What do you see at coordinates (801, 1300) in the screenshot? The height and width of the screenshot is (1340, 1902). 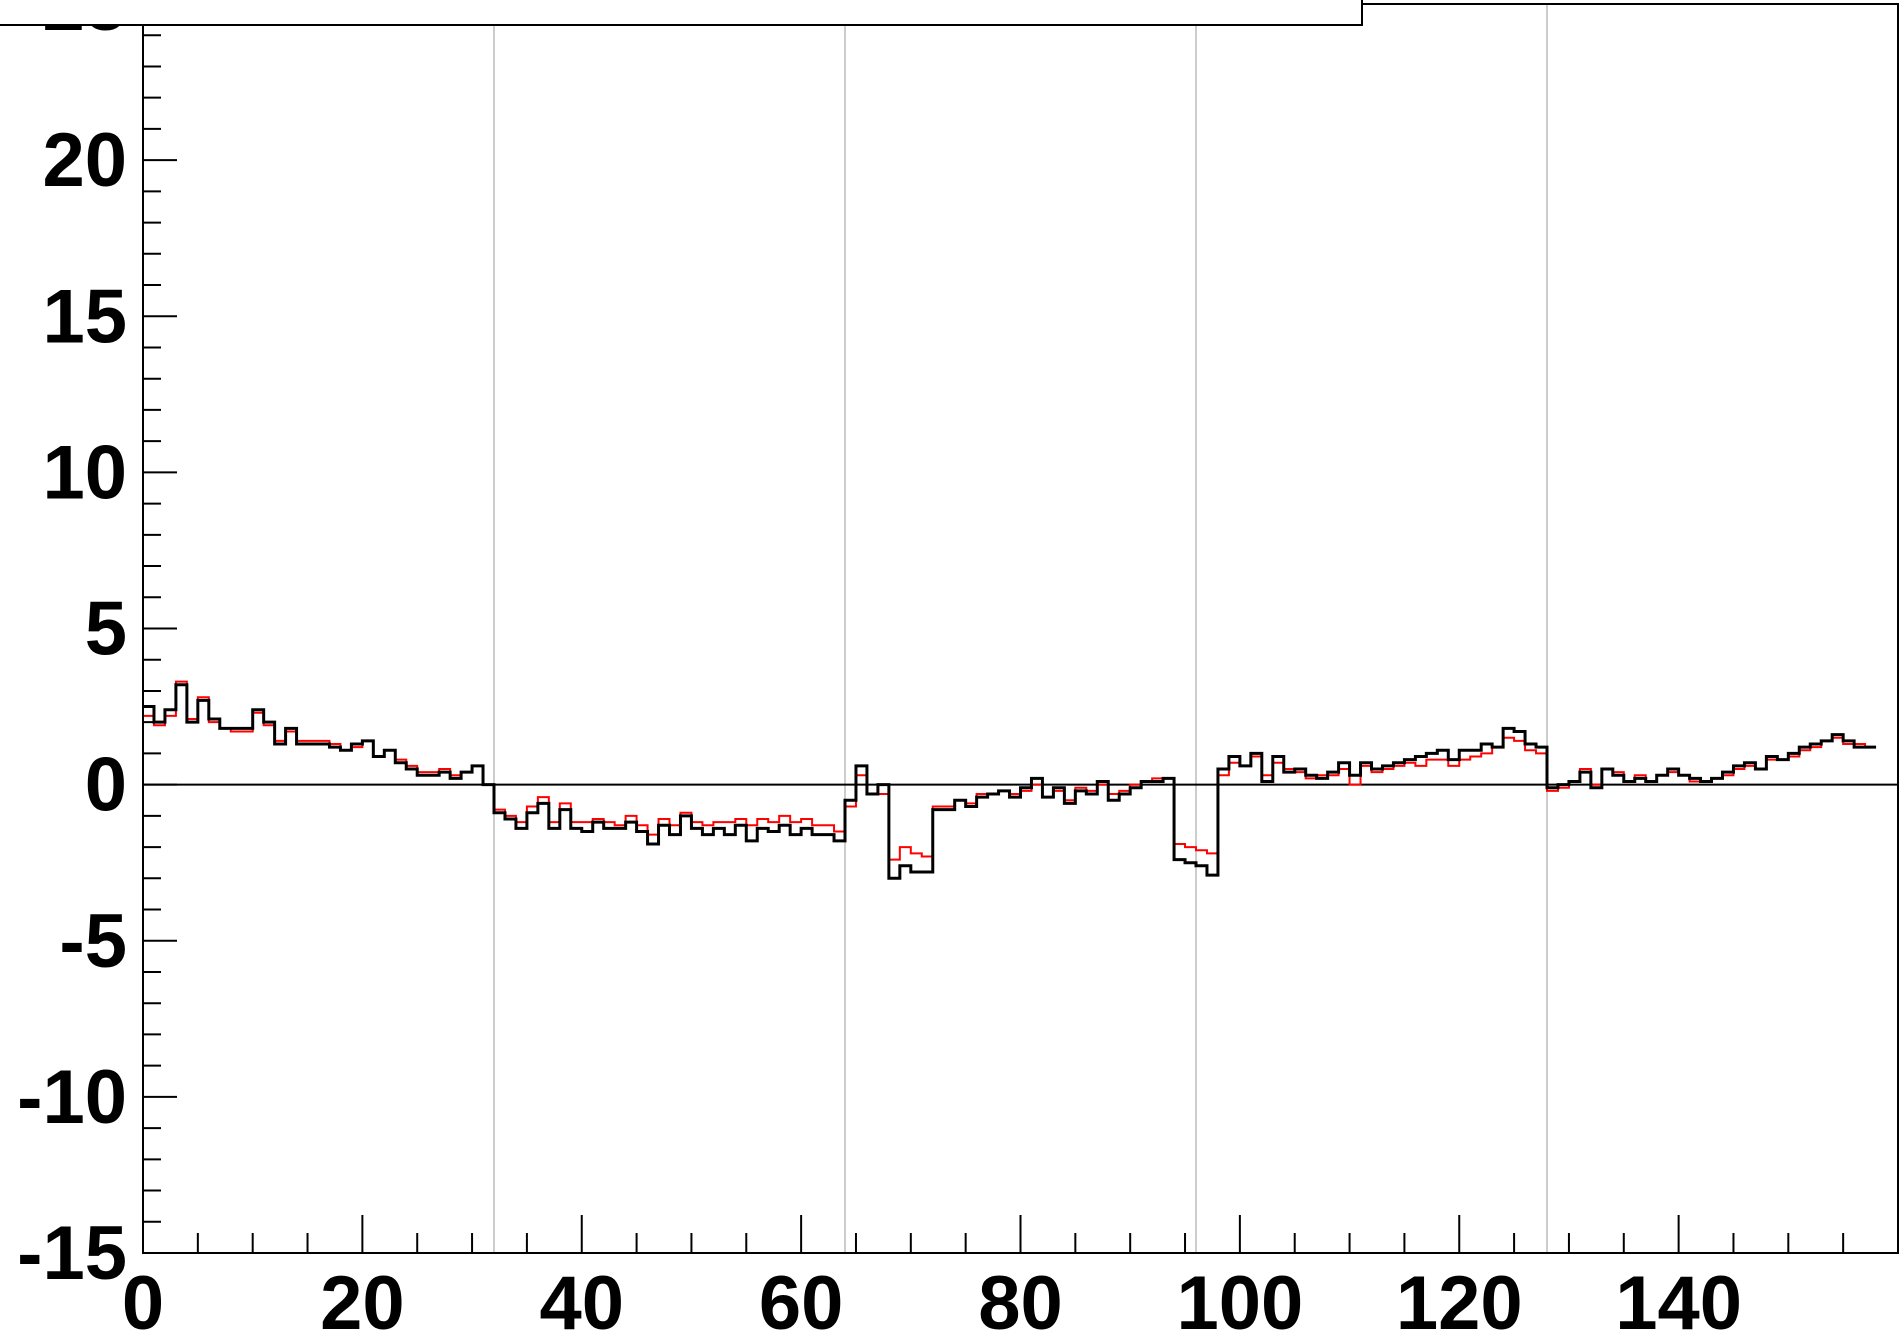 I see `x-tick-label: 60` at bounding box center [801, 1300].